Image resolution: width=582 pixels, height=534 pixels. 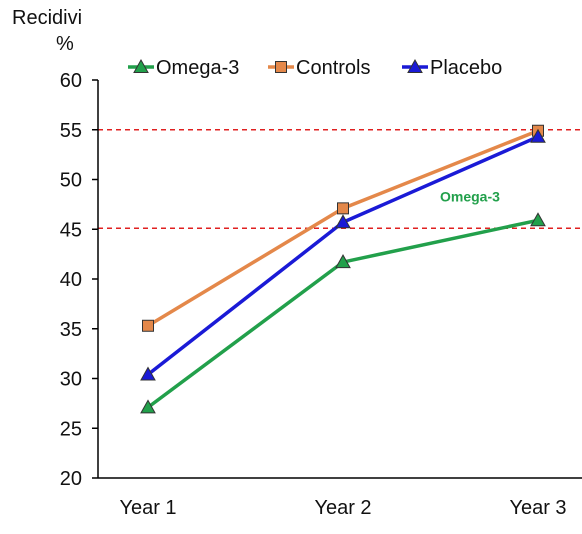 I want to click on legend-marker-controls, so click(x=281, y=67).